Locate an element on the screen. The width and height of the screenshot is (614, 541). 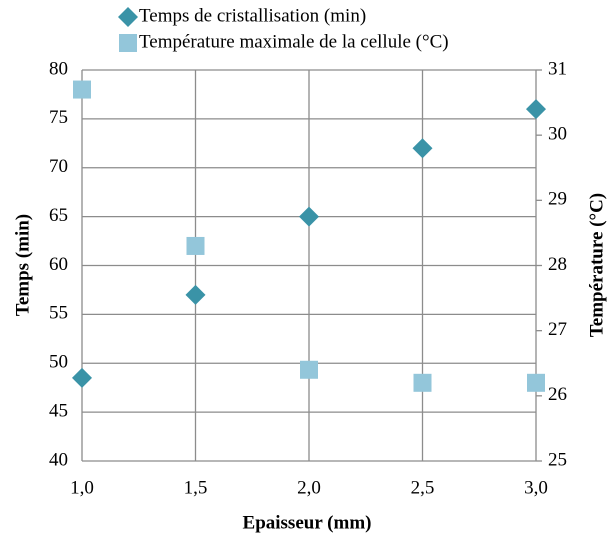
x-axis-title: Epaisseur (mm) is located at coordinates (307, 522).